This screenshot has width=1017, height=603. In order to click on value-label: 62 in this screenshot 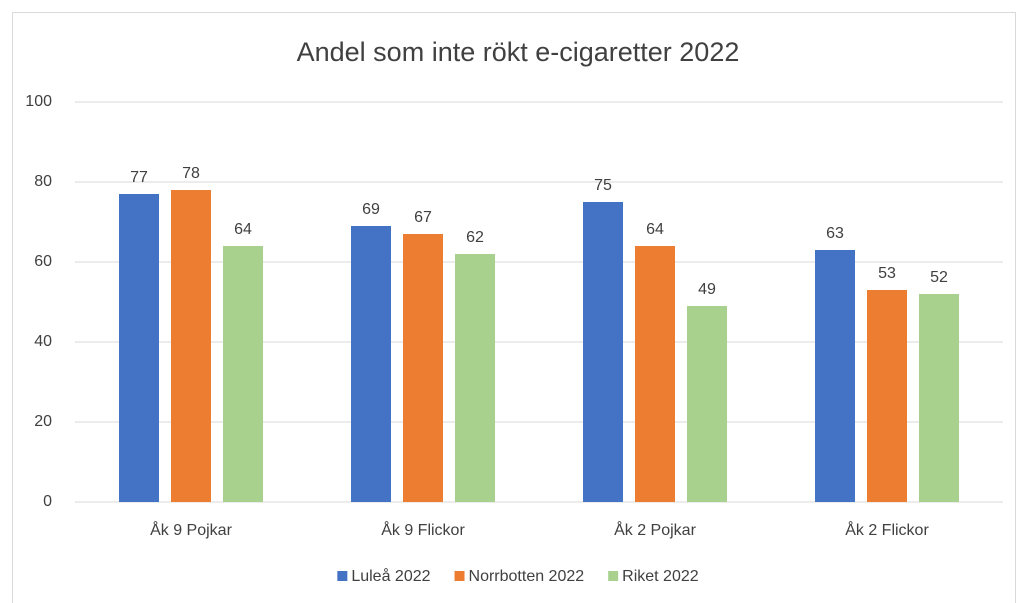, I will do `click(475, 237)`.